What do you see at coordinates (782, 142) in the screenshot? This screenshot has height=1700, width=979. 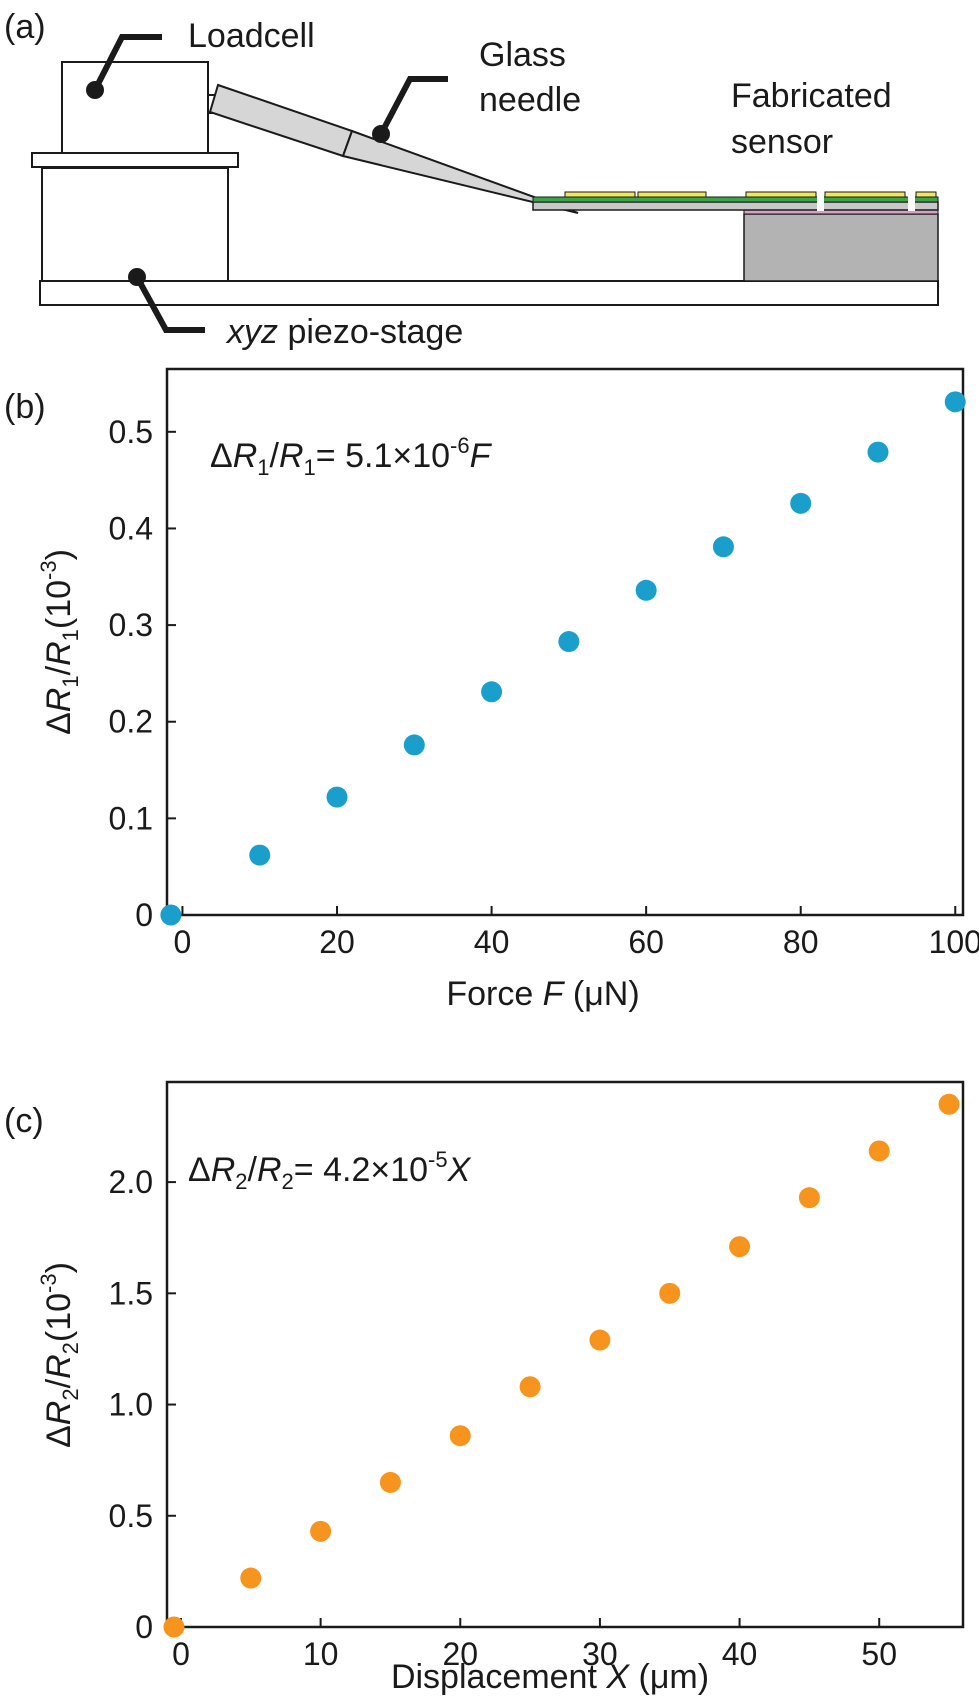 I see `fabricated-sensor-label-2: sensor` at bounding box center [782, 142].